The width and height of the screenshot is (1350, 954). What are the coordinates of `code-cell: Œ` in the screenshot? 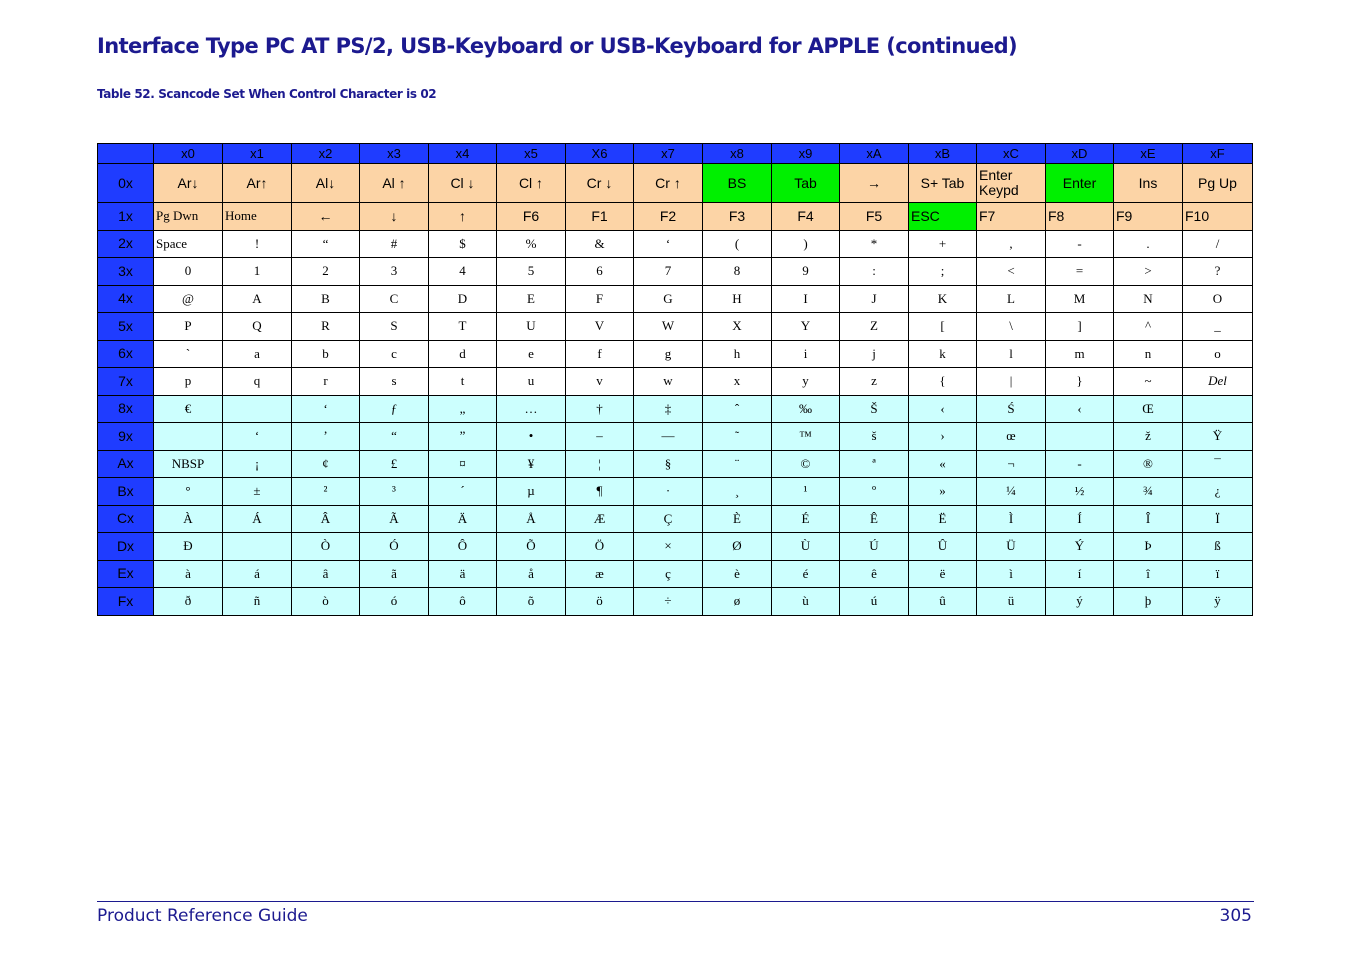 It's located at (1148, 408).